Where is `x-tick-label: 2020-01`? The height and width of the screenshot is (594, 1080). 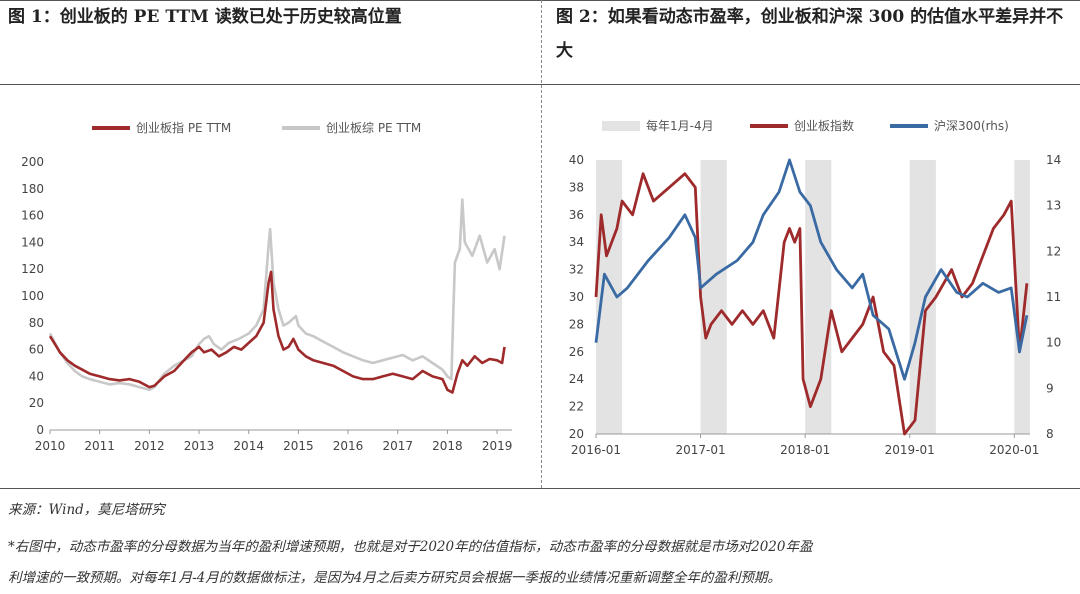 x-tick-label: 2020-01 is located at coordinates (1014, 450).